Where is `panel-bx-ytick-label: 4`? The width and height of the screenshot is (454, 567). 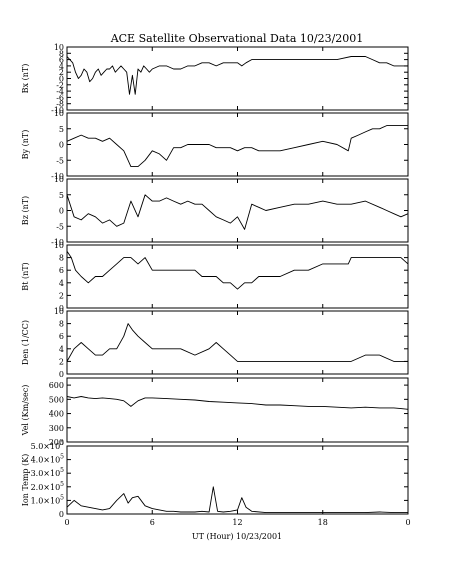
panel-bx-ytick-label: 4 is located at coordinates (61, 66).